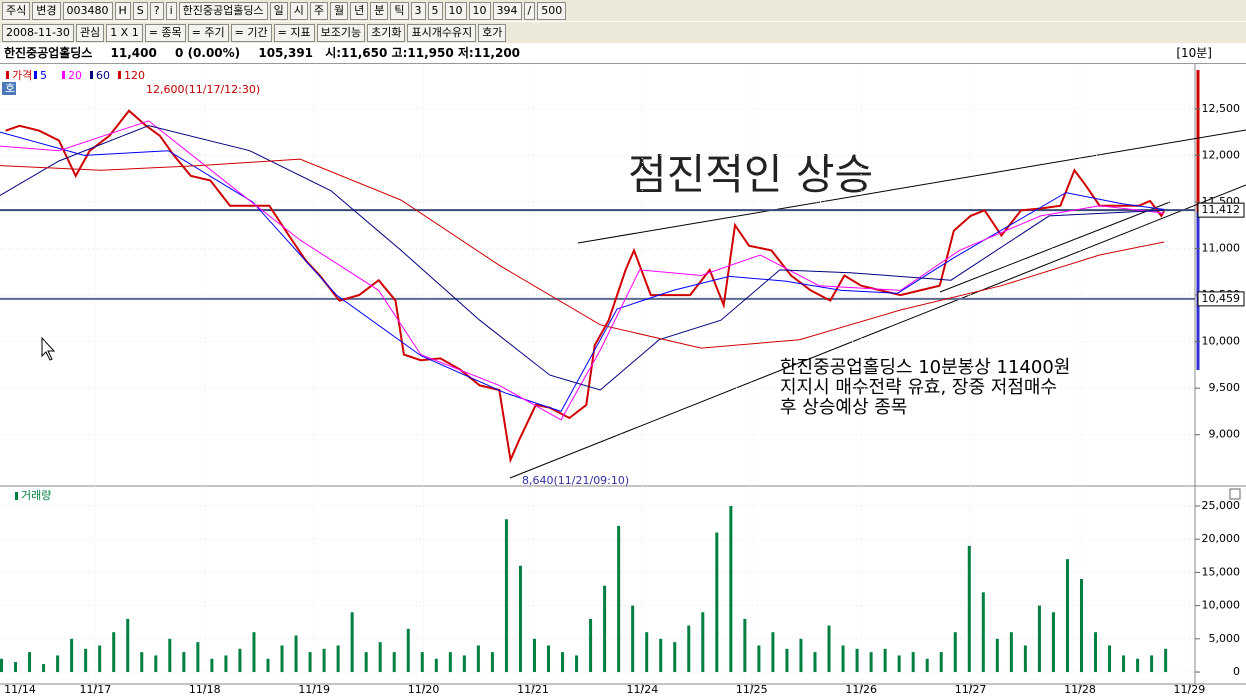  What do you see at coordinates (435, 10) in the screenshot?
I see `toolbar-button: 5` at bounding box center [435, 10].